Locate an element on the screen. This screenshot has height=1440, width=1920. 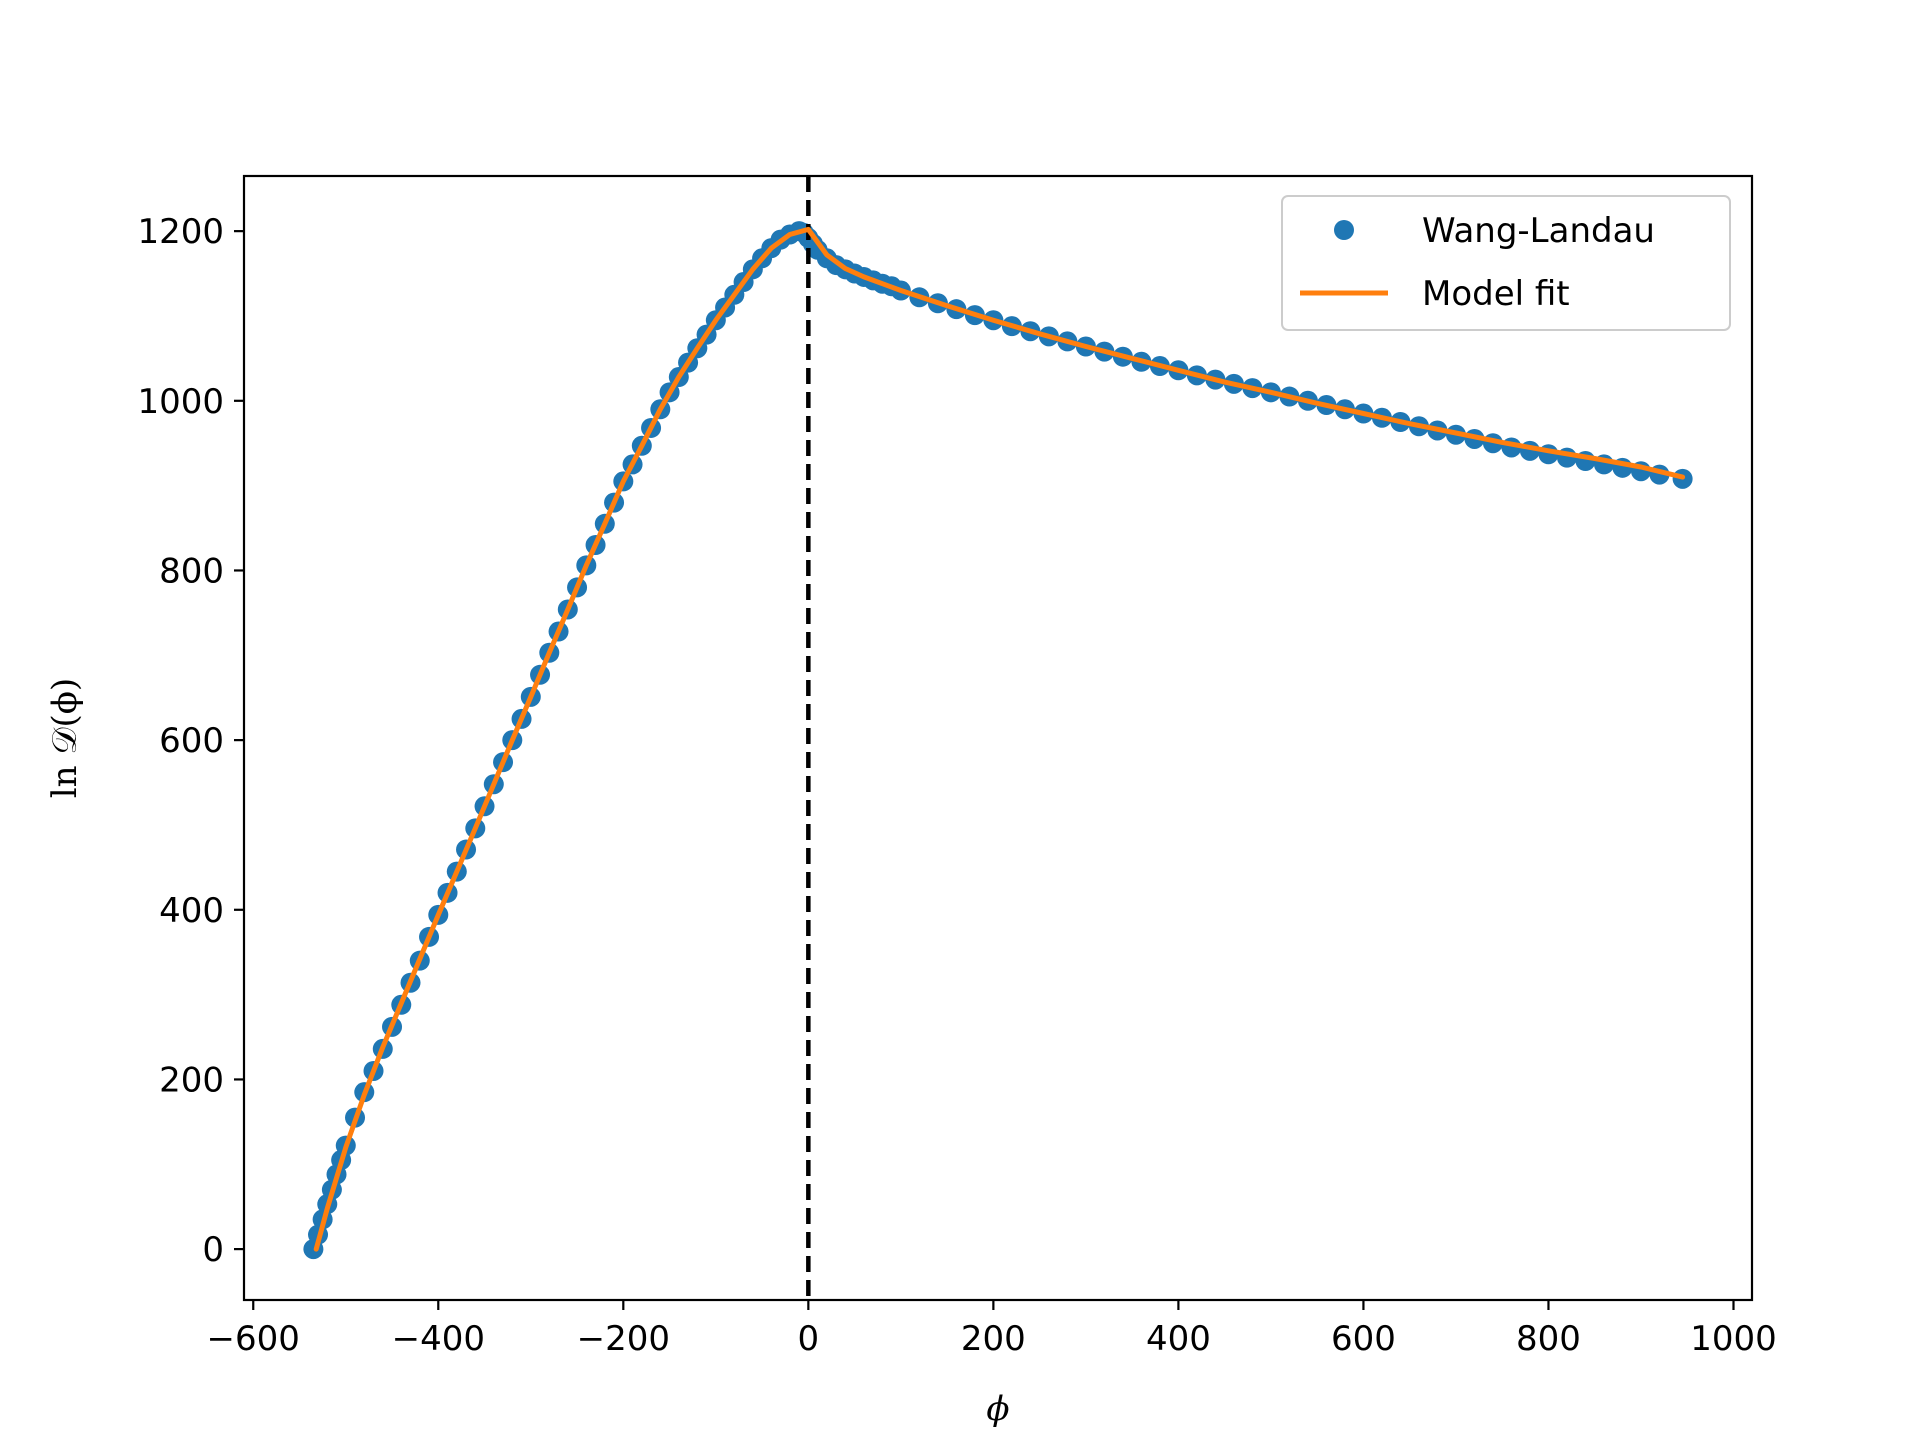
x-tick-label: −400 is located at coordinates (438, 1339).